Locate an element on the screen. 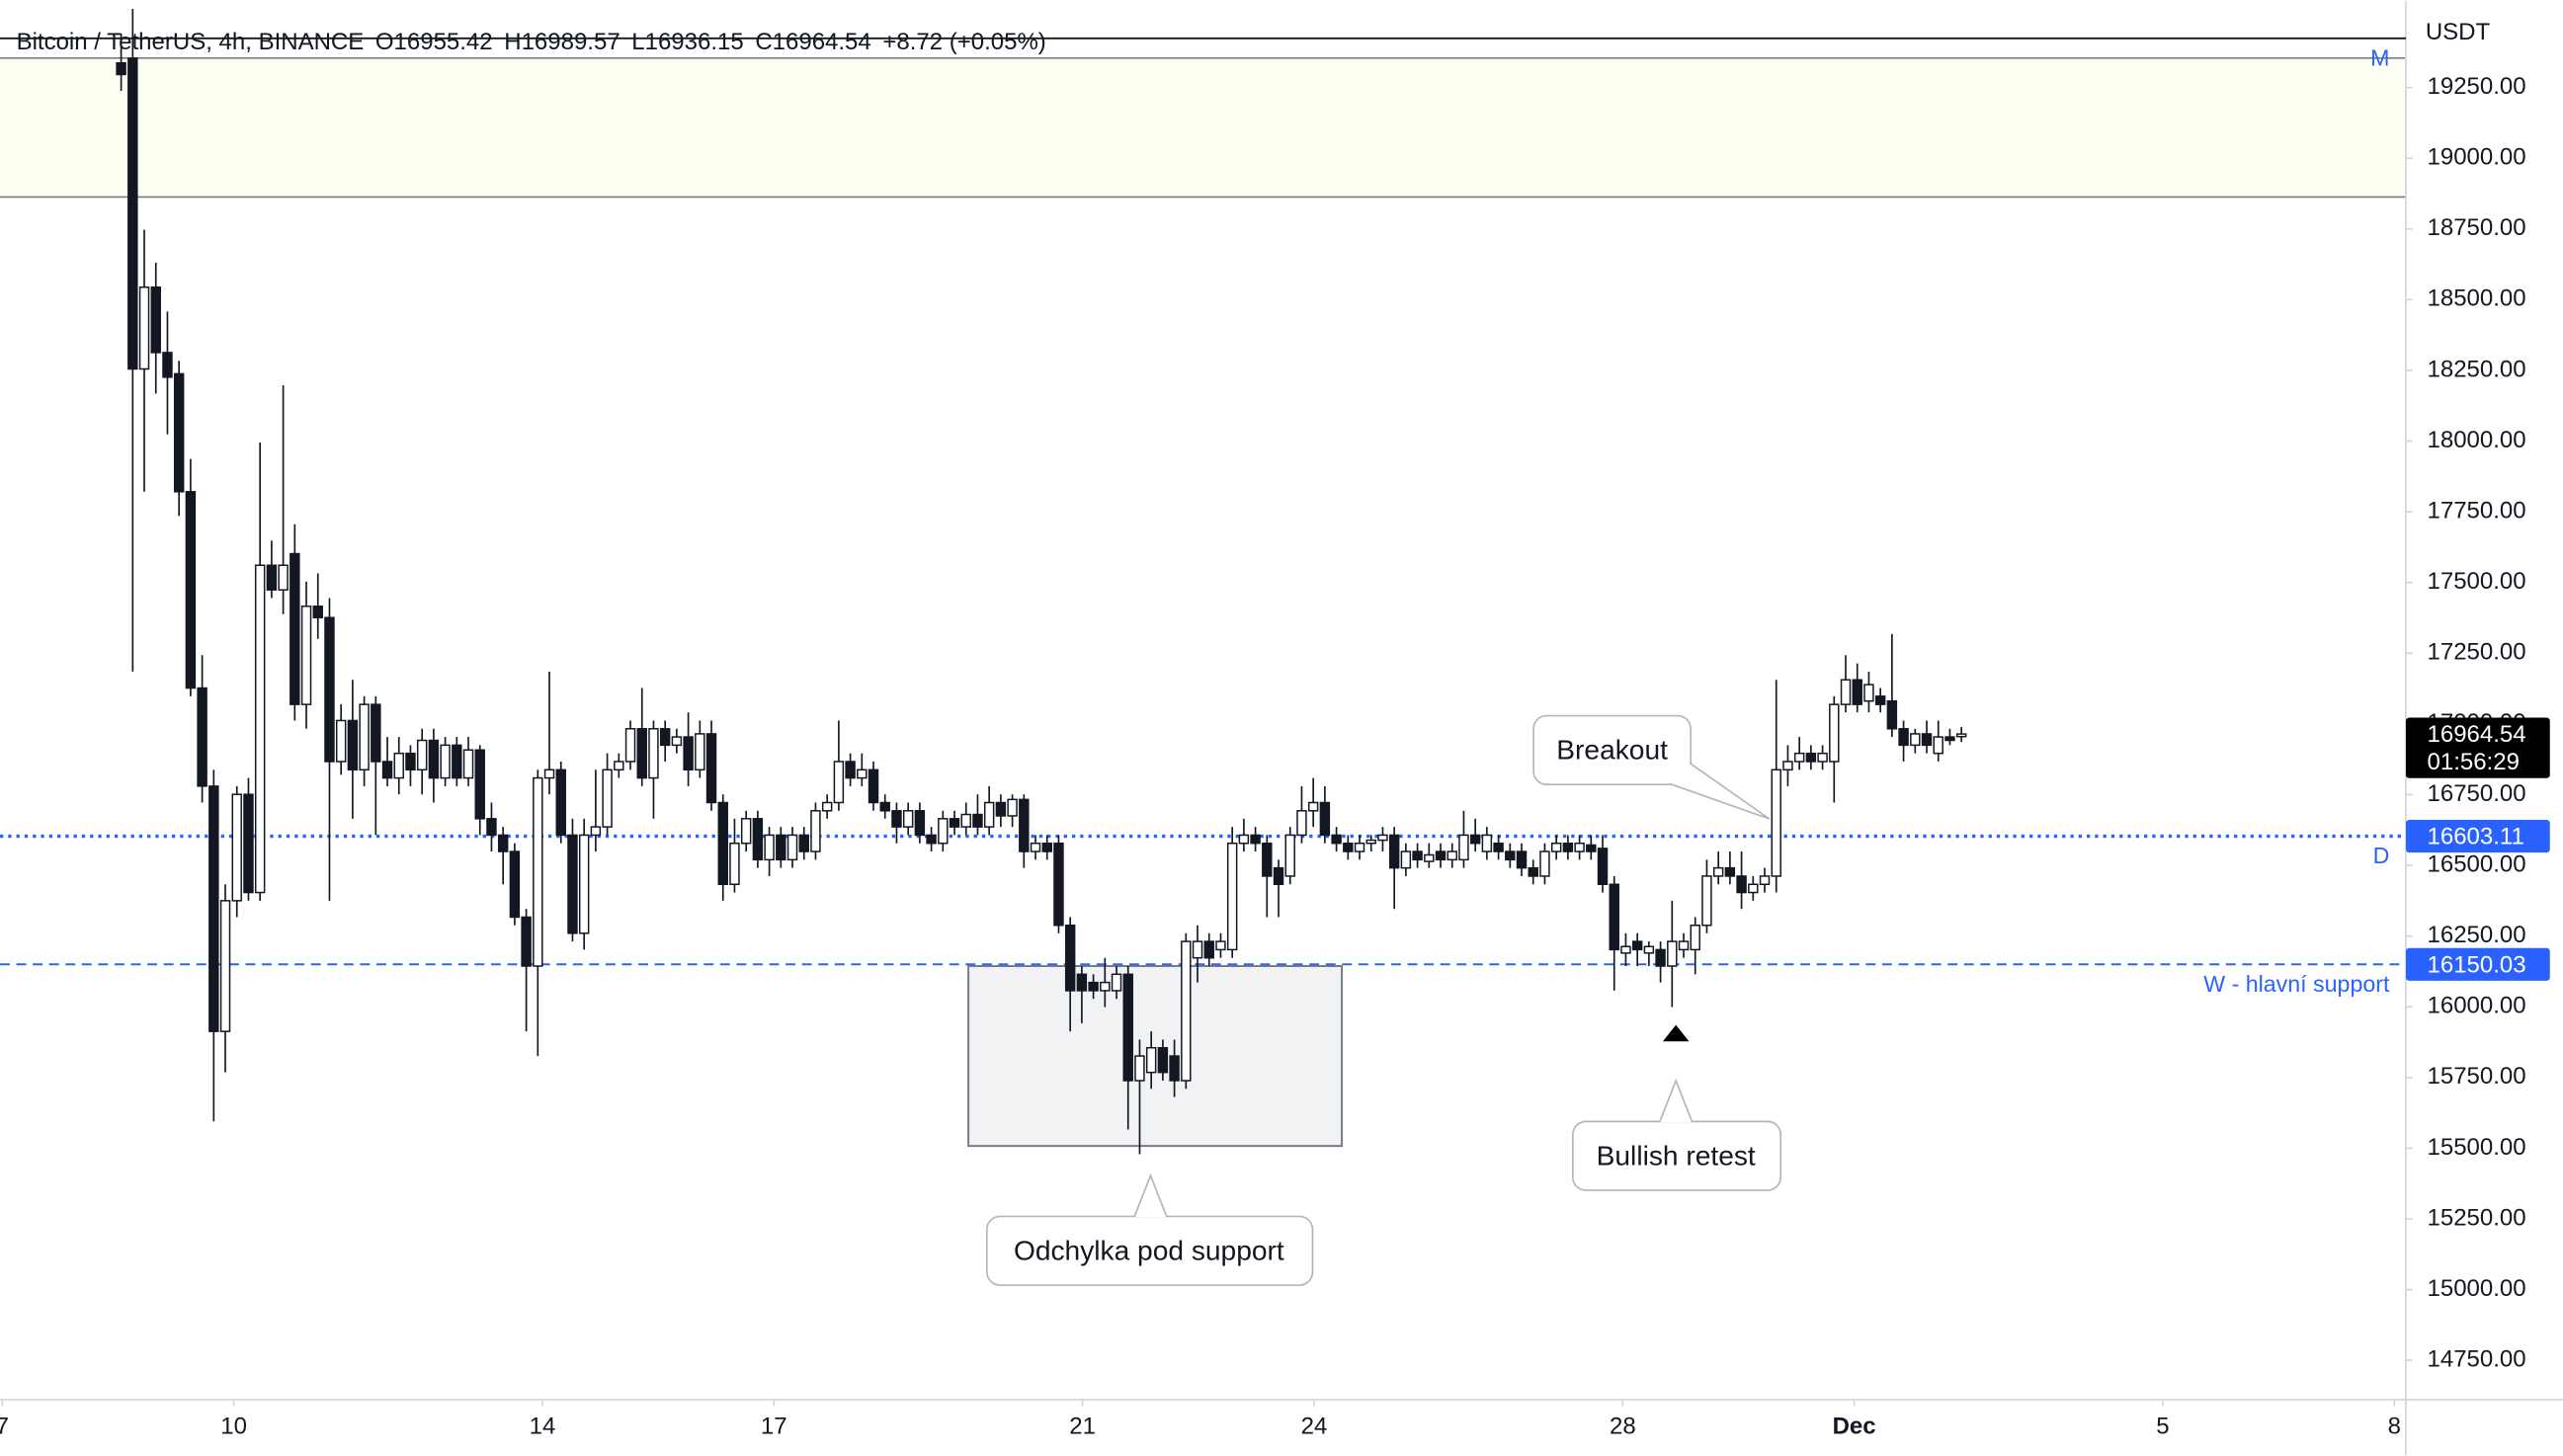  x-tick-label: Dec is located at coordinates (1854, 1426).